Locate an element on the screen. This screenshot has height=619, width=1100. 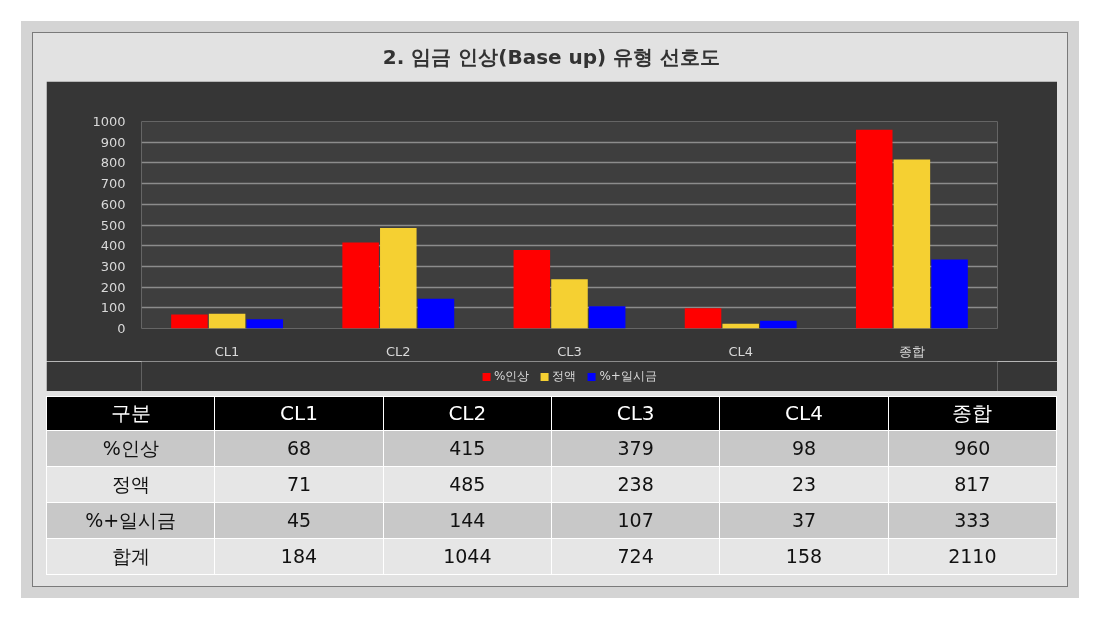
y-tick-label: 1000 is located at coordinates (109, 121).